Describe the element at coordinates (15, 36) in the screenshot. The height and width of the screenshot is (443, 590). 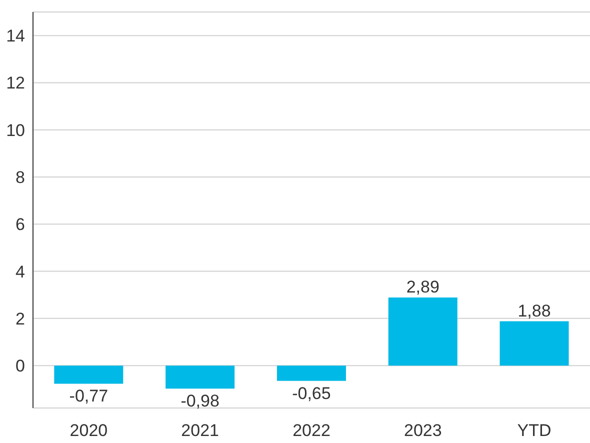
I see `y-tick-label: 14` at that location.